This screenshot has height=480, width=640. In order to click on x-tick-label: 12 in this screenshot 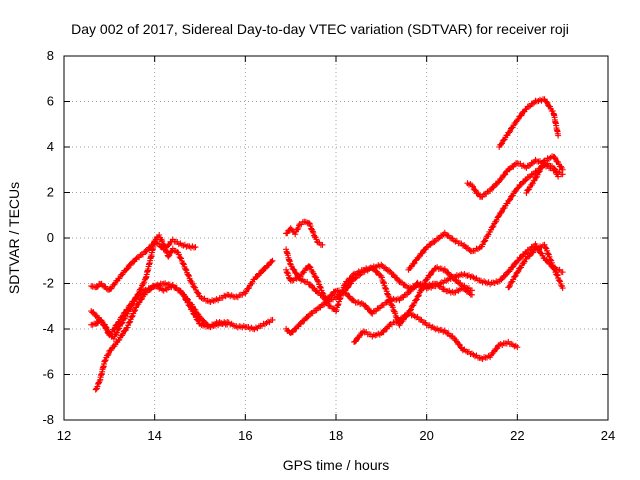, I will do `click(64, 435)`.